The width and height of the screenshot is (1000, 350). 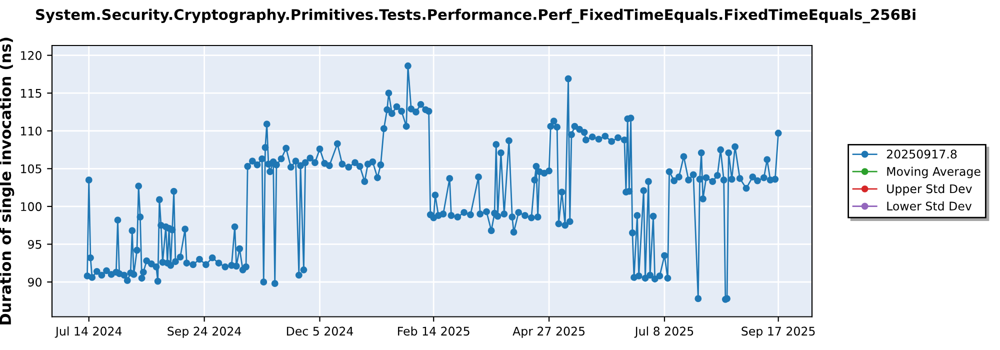 What do you see at coordinates (929, 190) in the screenshot?
I see `legend-label: Upper Std Dev` at bounding box center [929, 190].